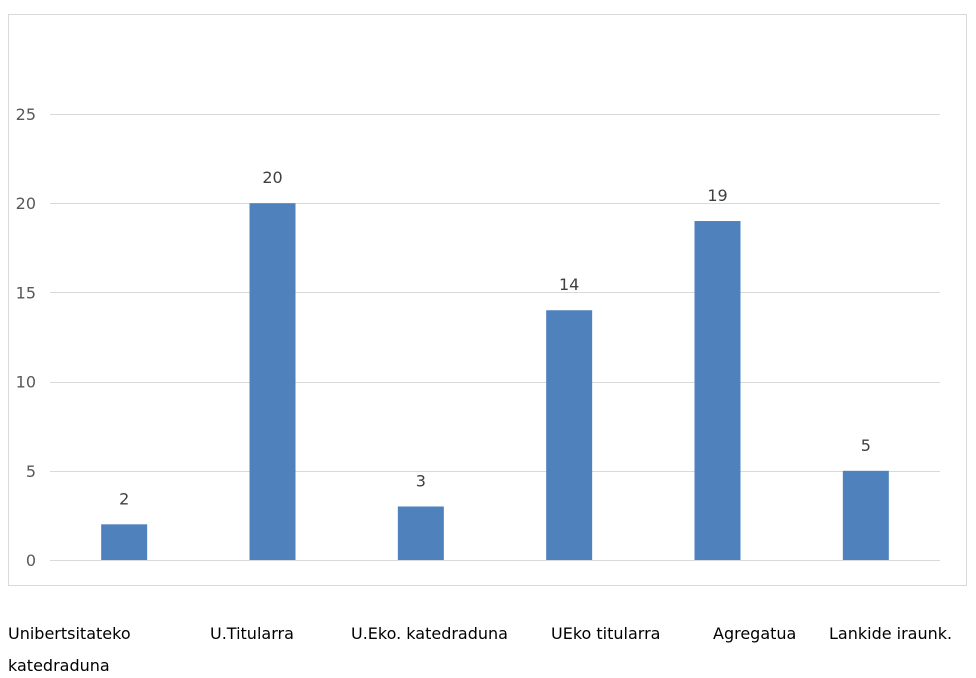 The height and width of the screenshot is (678, 976). Describe the element at coordinates (866, 445) in the screenshot. I see `data-label: 5` at that location.